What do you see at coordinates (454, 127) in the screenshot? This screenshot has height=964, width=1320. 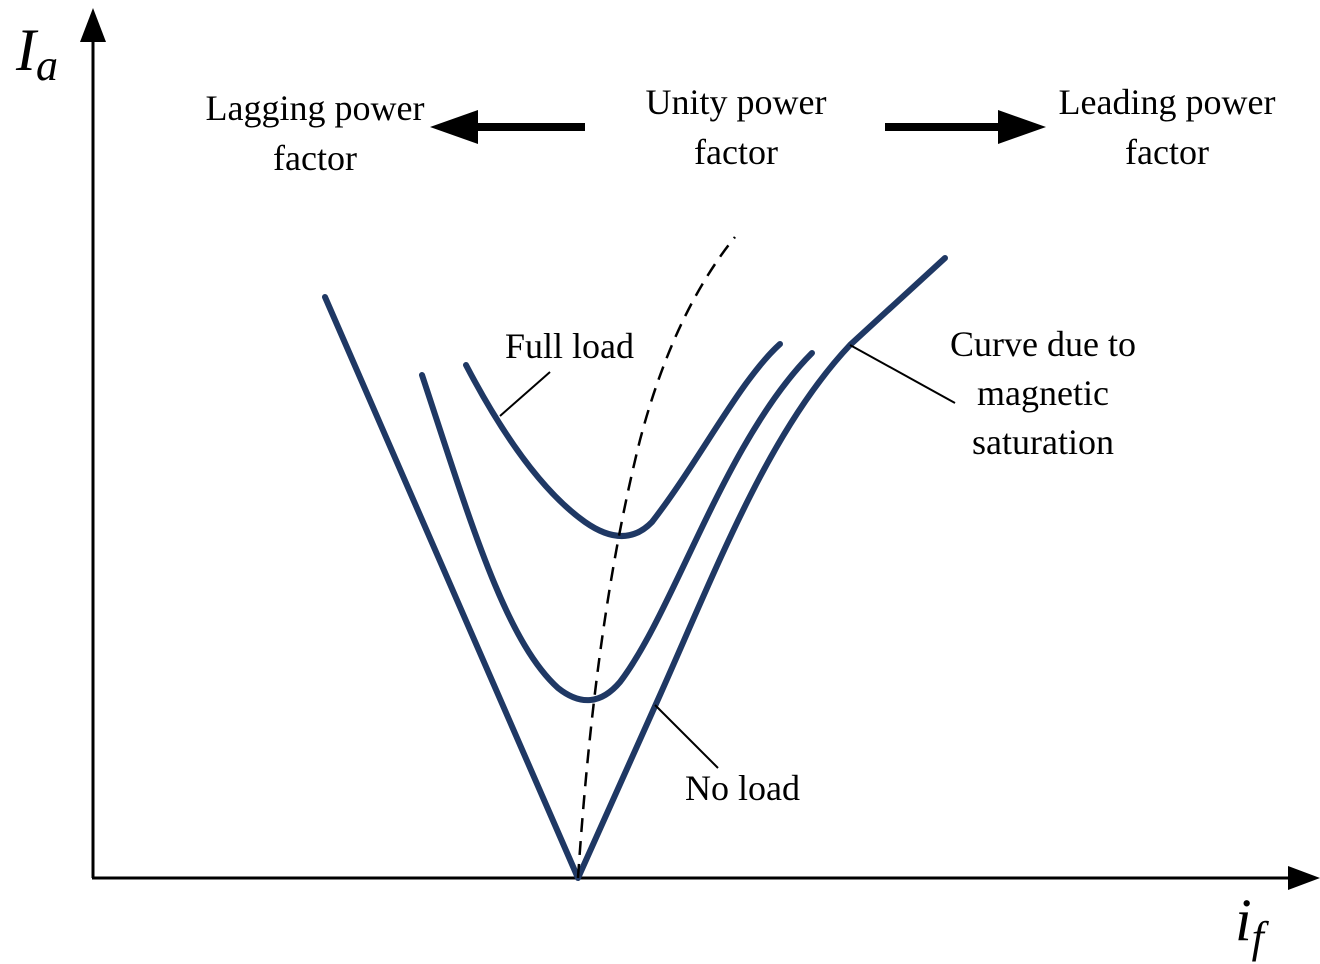 I see `left-arrowhead` at bounding box center [454, 127].